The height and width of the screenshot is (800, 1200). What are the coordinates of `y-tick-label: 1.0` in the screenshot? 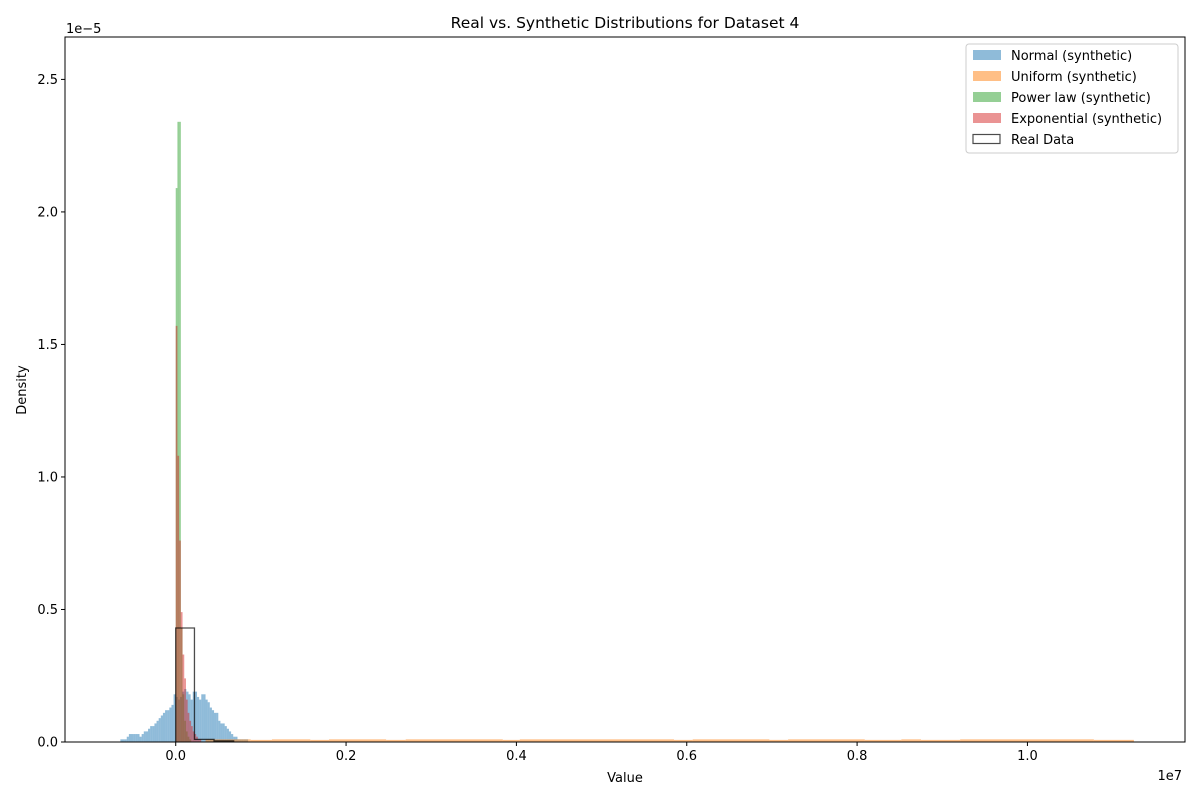 It's located at (47, 477).